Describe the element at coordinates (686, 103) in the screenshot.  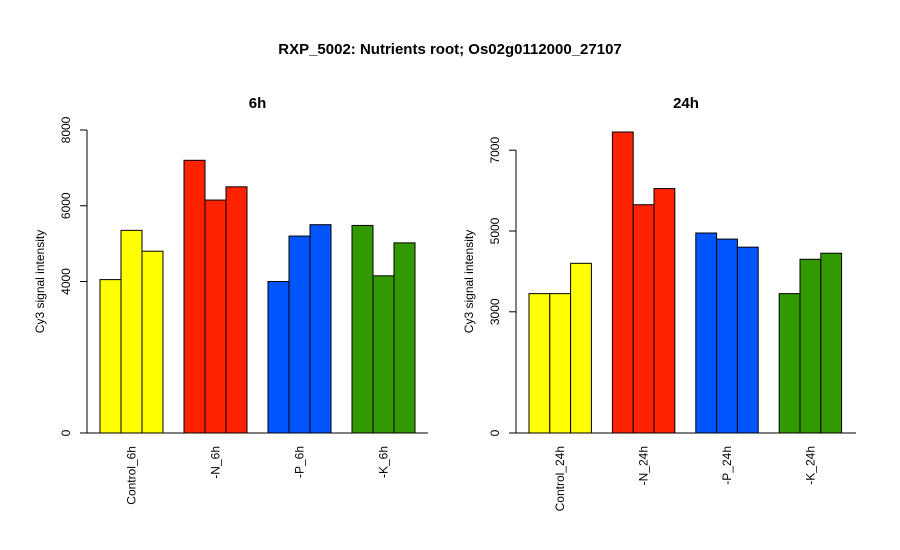
I see `panel-title: 24h` at that location.